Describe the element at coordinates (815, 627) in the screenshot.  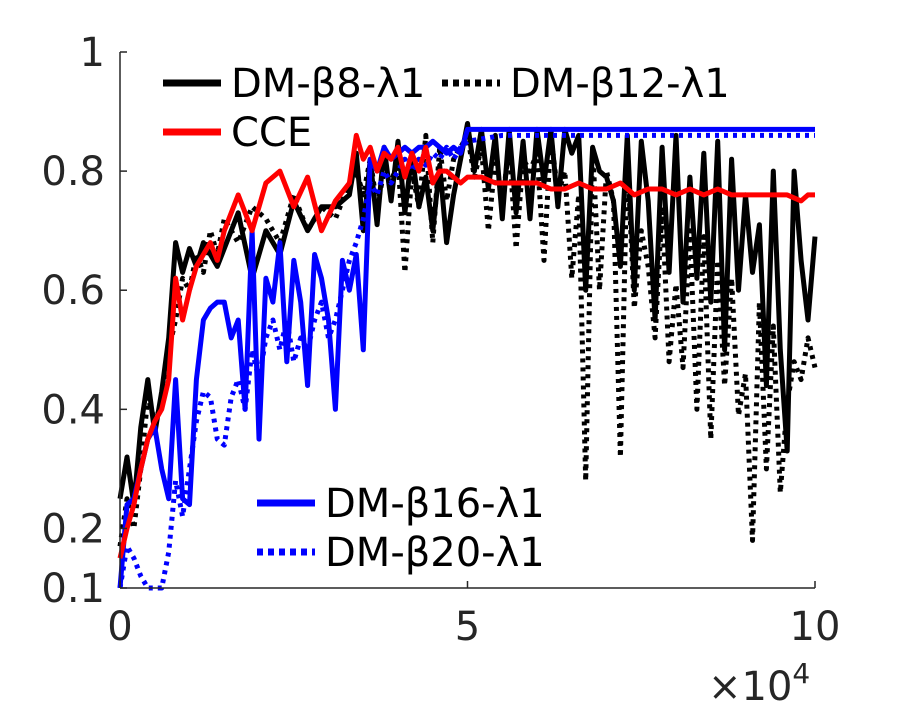
I see `x-tick-label: 10` at that location.